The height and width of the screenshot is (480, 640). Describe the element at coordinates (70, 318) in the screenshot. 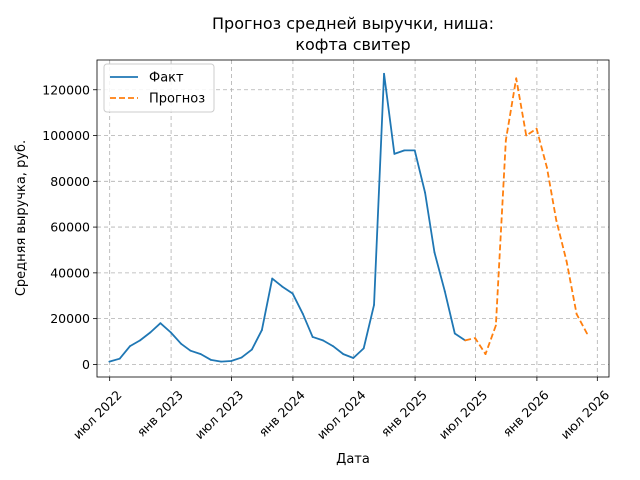

I see `y-tick-label: 20000` at that location.